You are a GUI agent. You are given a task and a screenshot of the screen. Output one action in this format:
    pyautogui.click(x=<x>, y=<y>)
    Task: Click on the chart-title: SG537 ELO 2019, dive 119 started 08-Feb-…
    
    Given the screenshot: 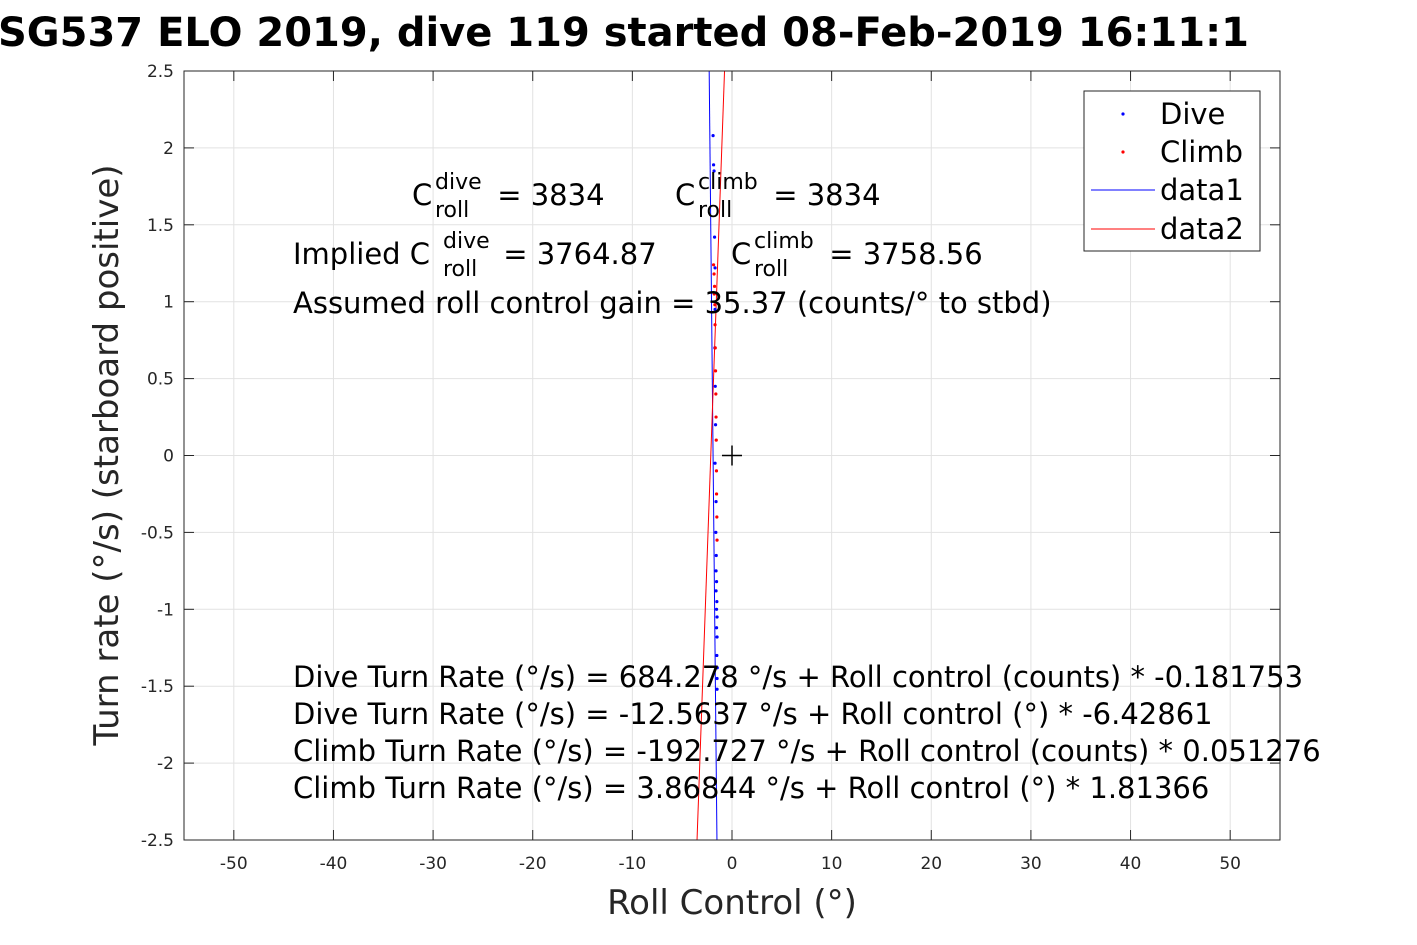 What is the action you would take?
    pyautogui.click(x=624, y=33)
    